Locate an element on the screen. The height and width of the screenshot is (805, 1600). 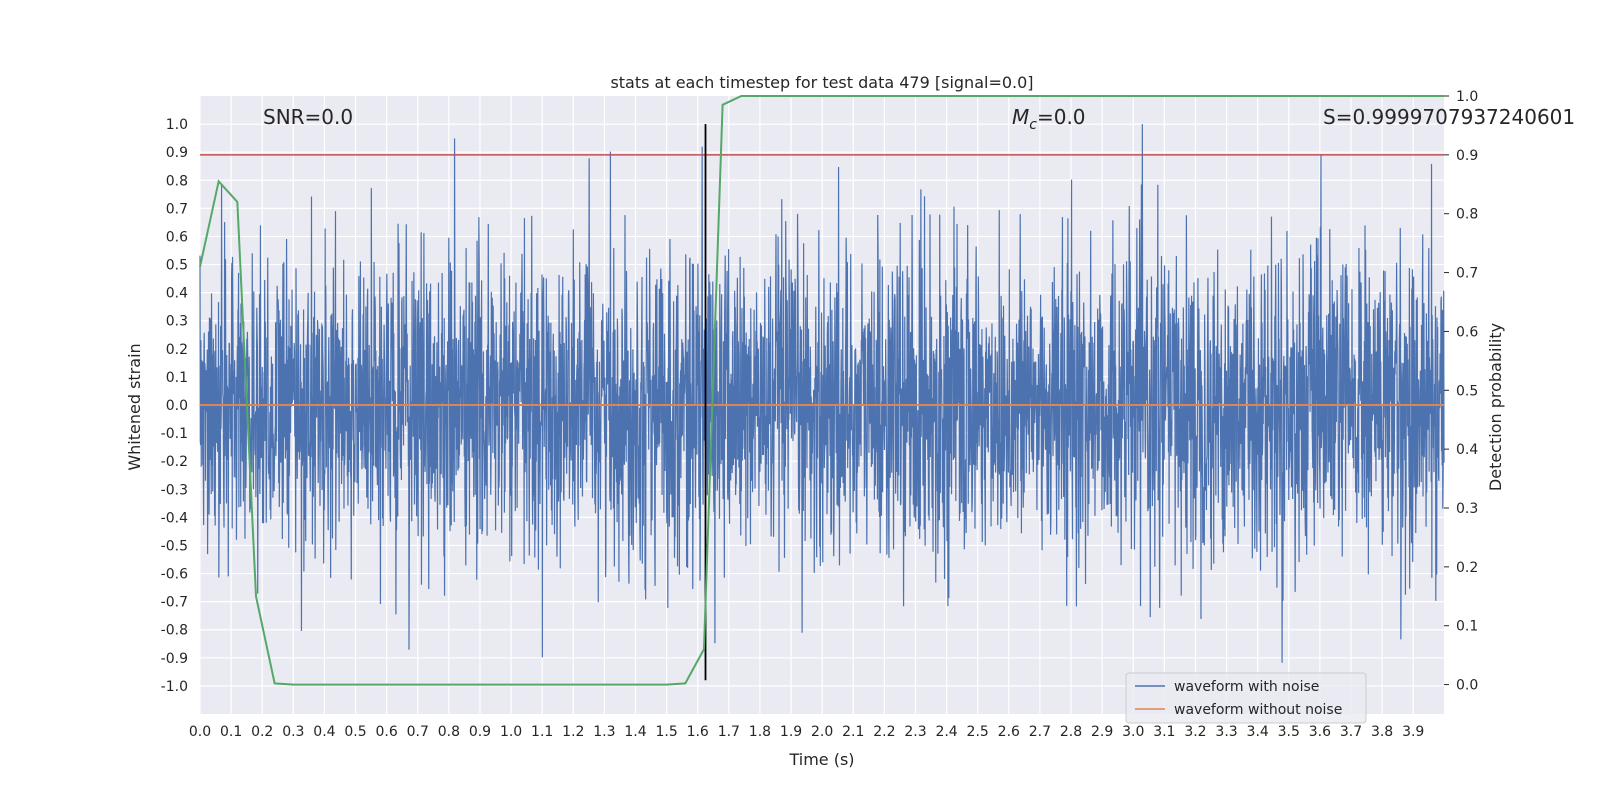
x-tick-label: 2.0 is located at coordinates (822, 732).